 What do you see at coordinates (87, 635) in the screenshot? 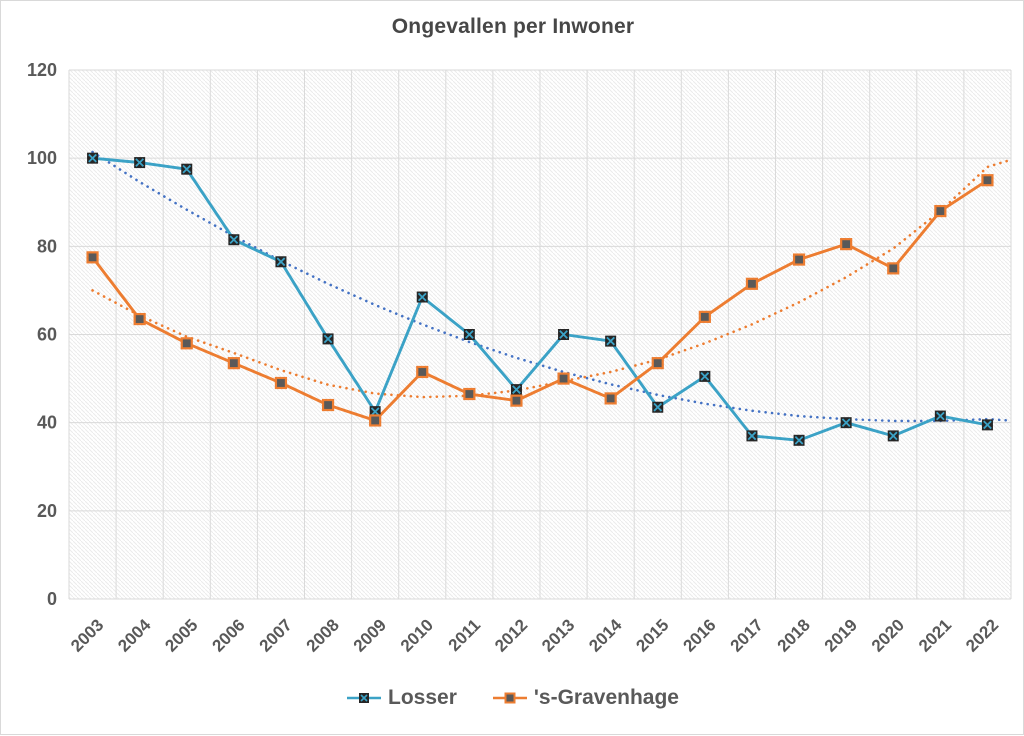
I see `x-axis-tick-label: 2003` at bounding box center [87, 635].